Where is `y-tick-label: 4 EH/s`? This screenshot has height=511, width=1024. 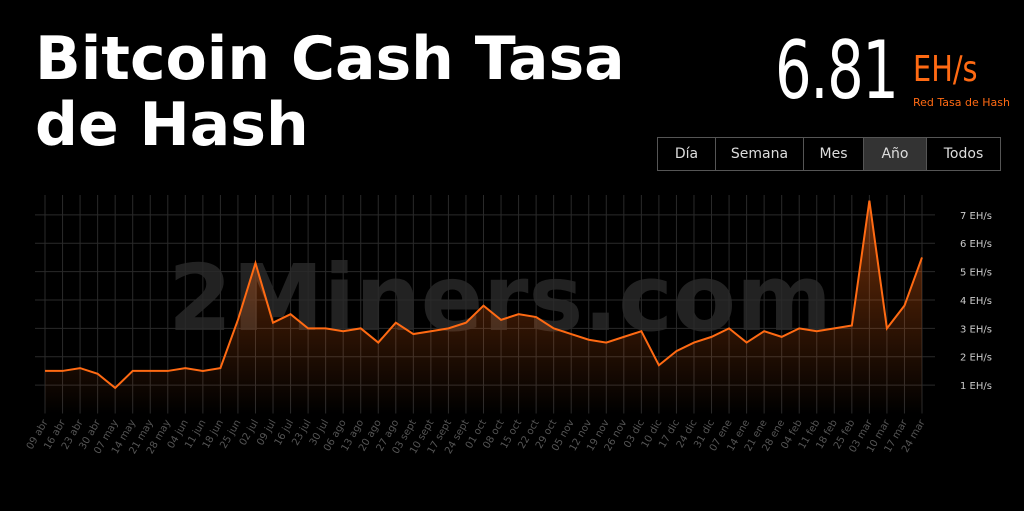
y-tick-label: 4 EH/s is located at coordinates (976, 301).